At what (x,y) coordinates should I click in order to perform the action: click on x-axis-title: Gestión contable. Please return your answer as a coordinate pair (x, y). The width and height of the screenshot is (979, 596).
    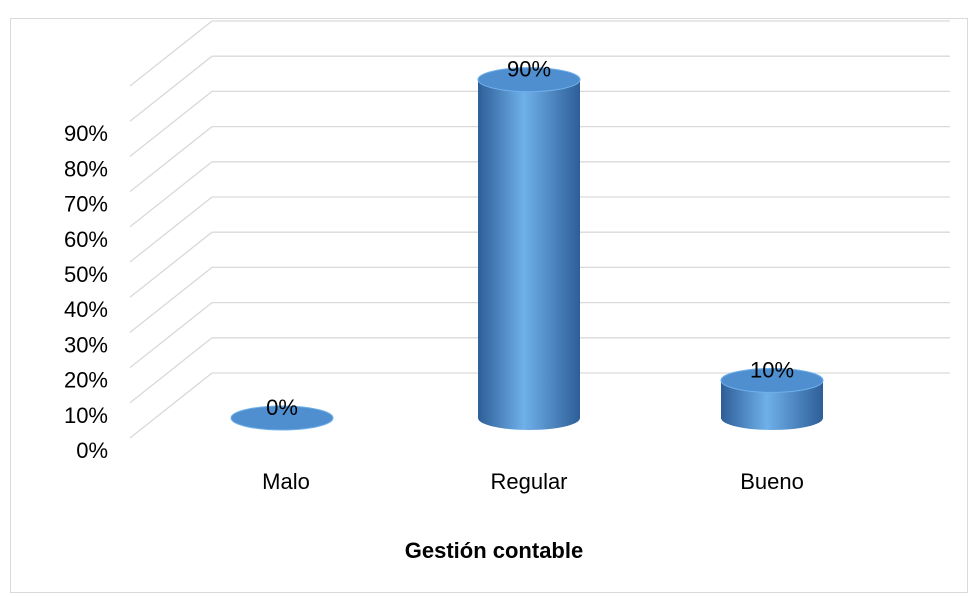
    Looking at the image, I should click on (494, 550).